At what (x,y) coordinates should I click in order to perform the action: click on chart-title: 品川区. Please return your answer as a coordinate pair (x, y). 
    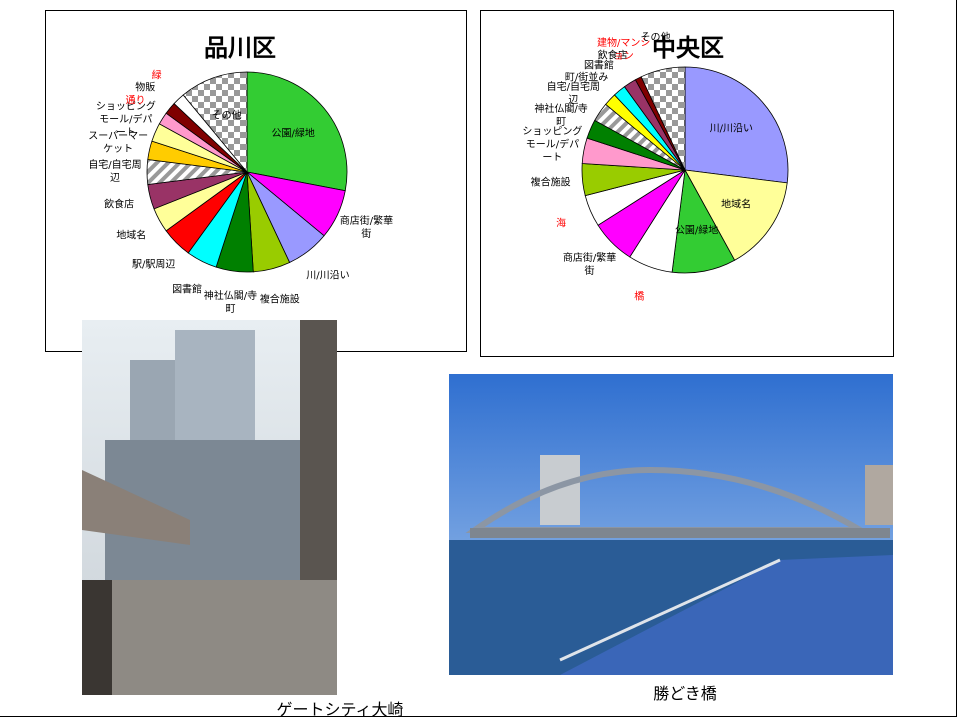
    Looking at the image, I should click on (240, 48).